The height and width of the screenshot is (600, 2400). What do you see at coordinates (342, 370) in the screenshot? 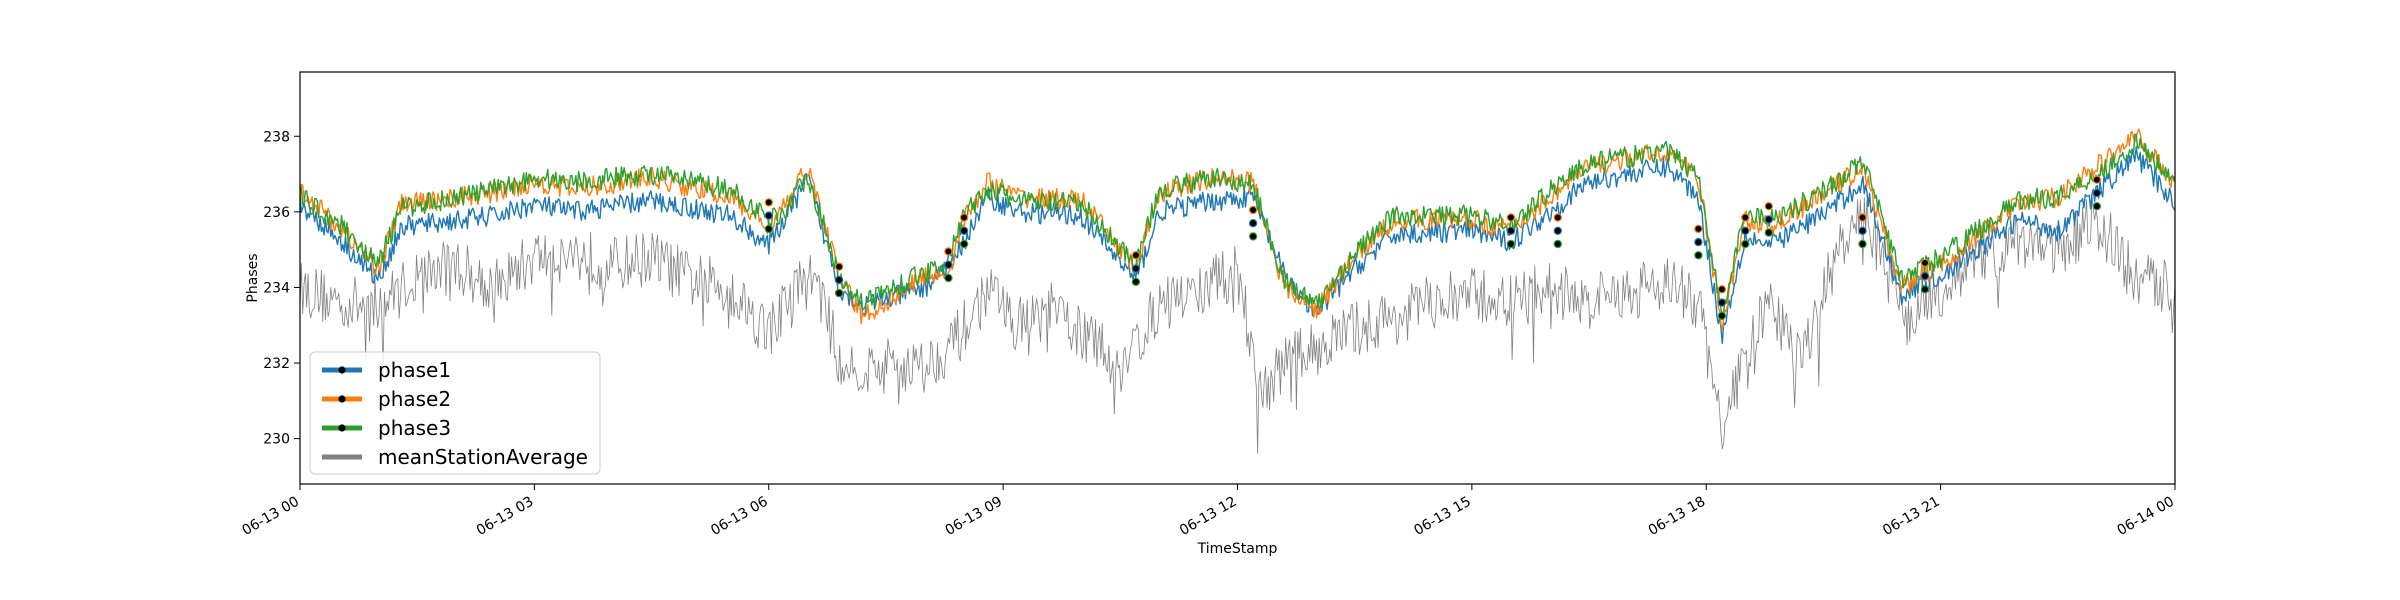
I see `legend-marker-phase1` at bounding box center [342, 370].